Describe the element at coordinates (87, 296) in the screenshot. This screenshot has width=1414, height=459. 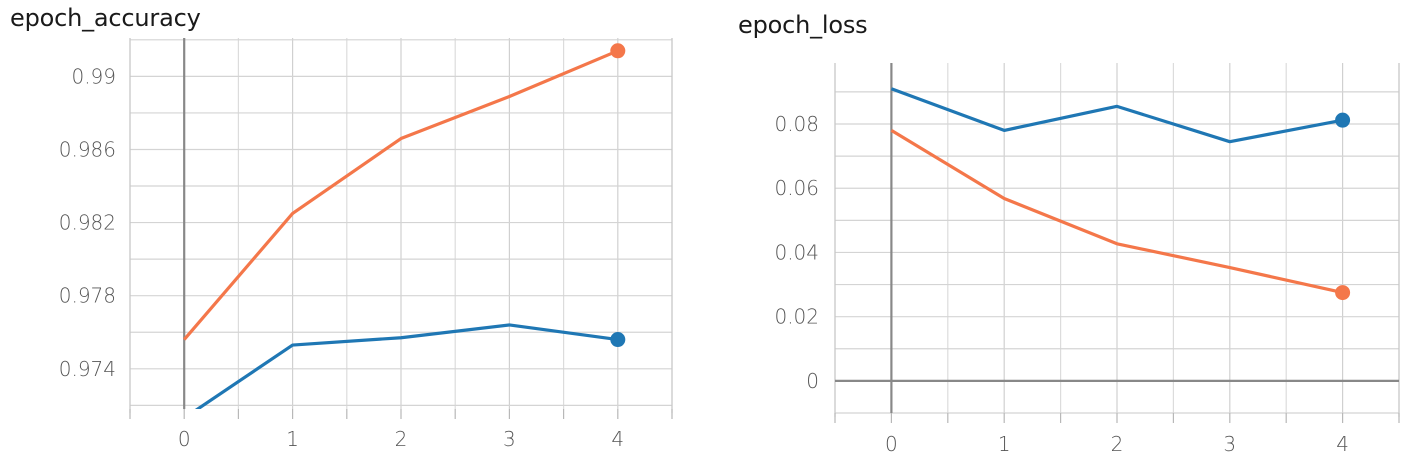
I see `y-tick-label: 0.978` at that location.